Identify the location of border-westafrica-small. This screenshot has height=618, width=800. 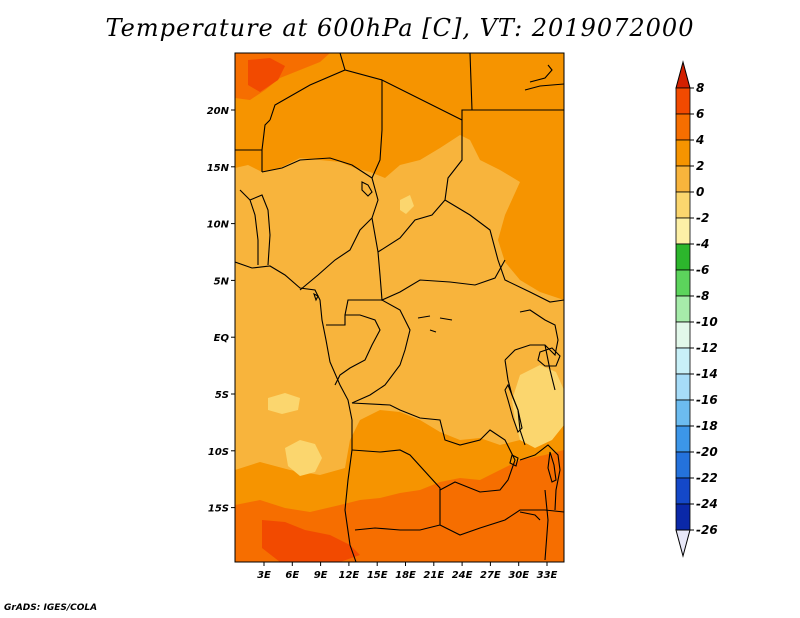
(255, 227).